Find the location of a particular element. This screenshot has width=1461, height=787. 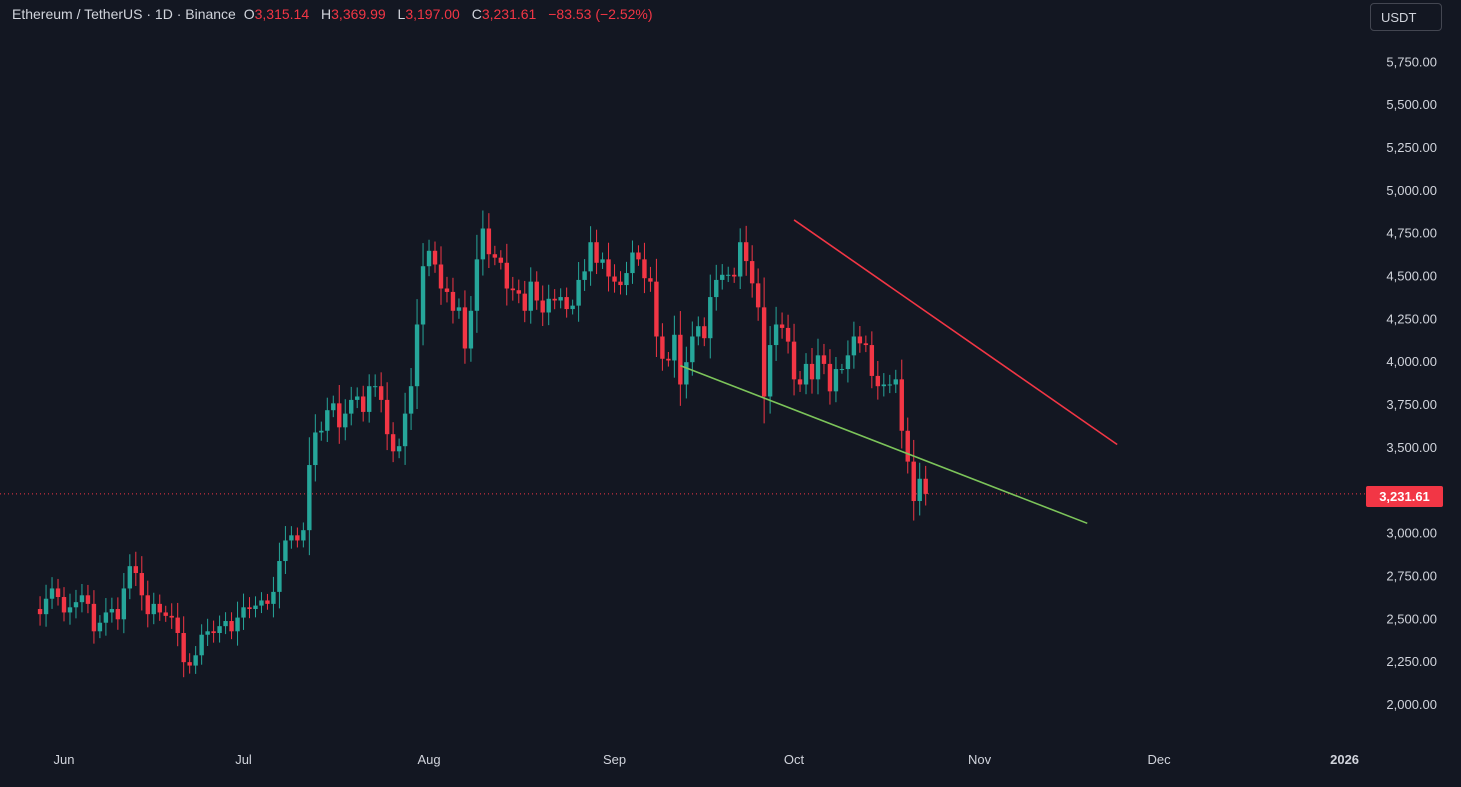

y-tick-label: 4,750.00 is located at coordinates (1411, 233).